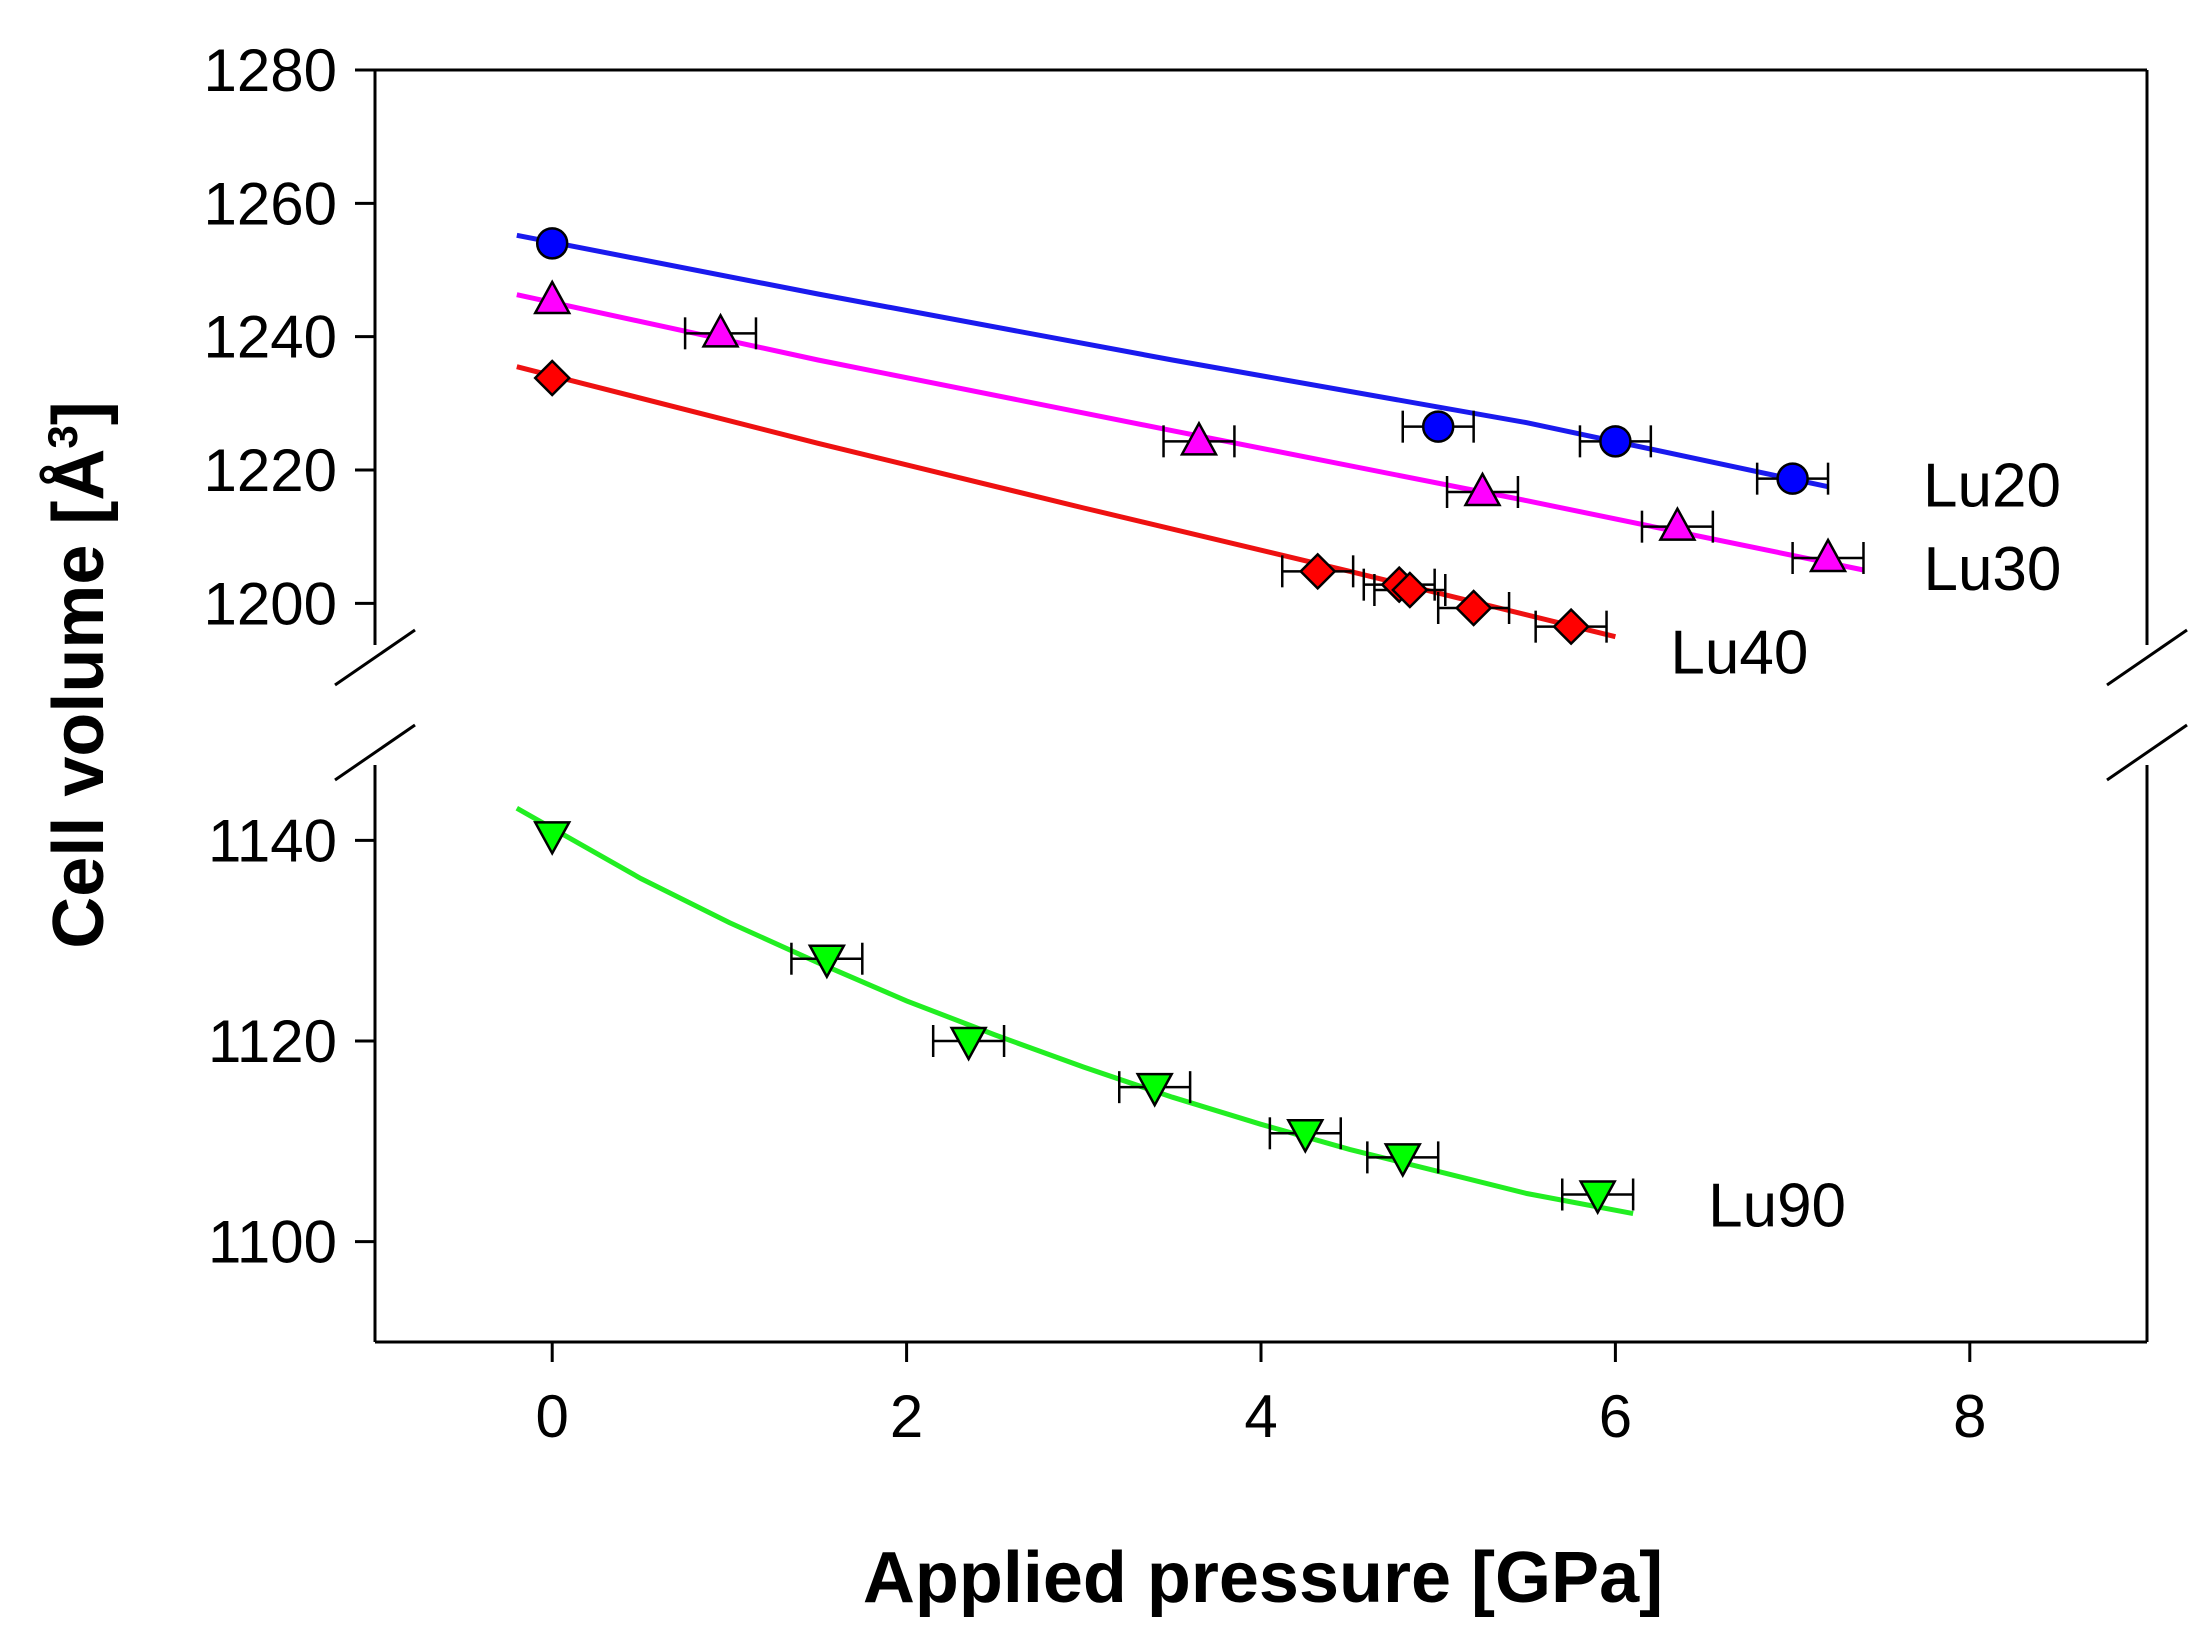  What do you see at coordinates (375, 752) in the screenshot?
I see `axis-break-left-lower` at bounding box center [375, 752].